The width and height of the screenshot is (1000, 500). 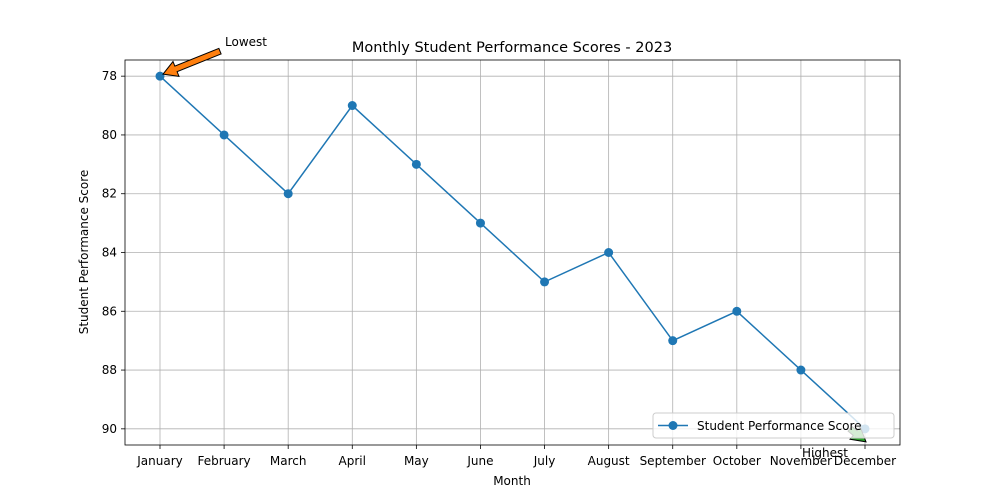 I want to click on legend-box, so click(x=773, y=425).